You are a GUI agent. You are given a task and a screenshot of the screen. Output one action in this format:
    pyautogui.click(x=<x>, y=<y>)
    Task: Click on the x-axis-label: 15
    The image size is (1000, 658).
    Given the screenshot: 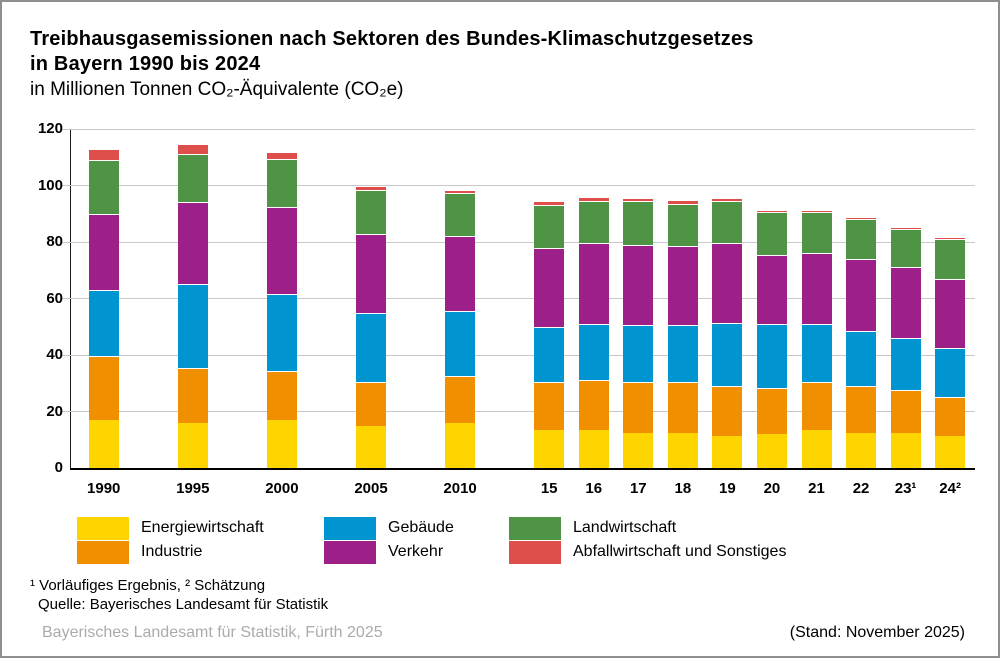 What is the action you would take?
    pyautogui.click(x=549, y=488)
    